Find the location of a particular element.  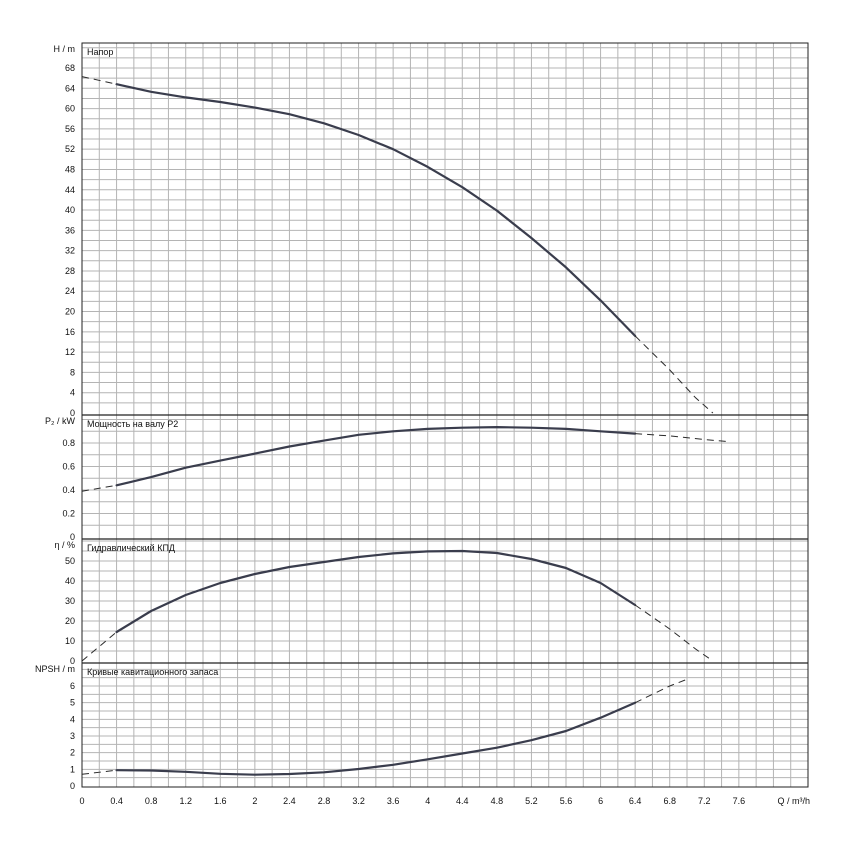

x-tick-label: 3.6 is located at coordinates (393, 801).